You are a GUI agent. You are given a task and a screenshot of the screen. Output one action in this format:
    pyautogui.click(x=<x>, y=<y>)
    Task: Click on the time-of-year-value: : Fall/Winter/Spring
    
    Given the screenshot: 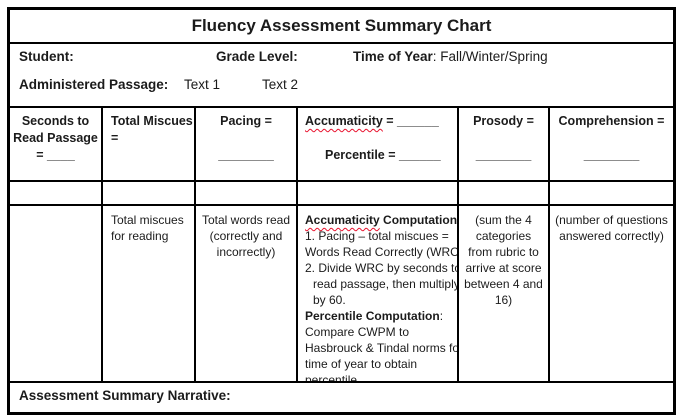 What is the action you would take?
    pyautogui.click(x=490, y=56)
    